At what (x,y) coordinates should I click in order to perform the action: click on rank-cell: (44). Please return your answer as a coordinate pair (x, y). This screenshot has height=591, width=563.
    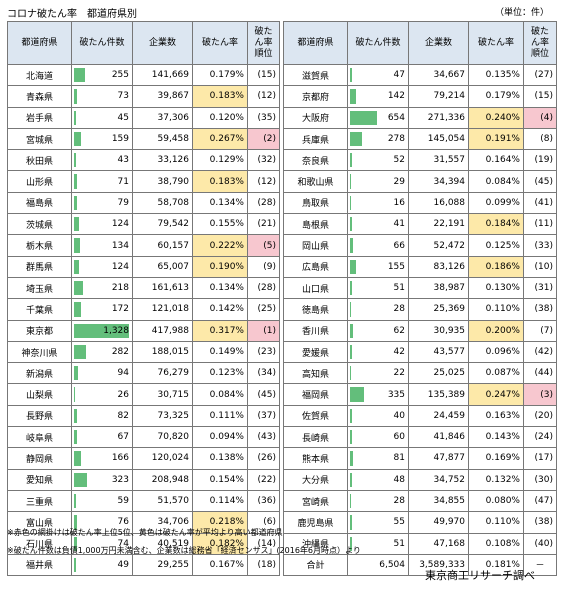
    Looking at the image, I should click on (540, 373).